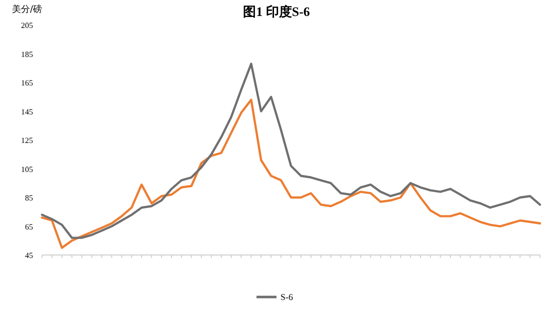 This screenshot has width=553, height=332. Describe the element at coordinates (27, 83) in the screenshot. I see `y-tick-label: 165` at that location.